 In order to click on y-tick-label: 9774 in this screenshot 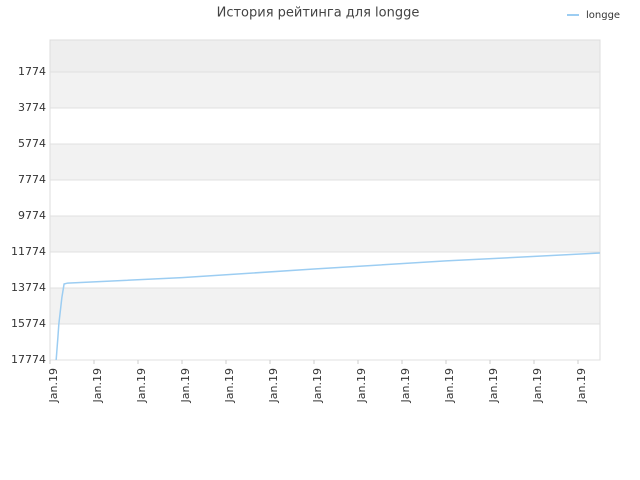, I will do `click(32, 215)`.